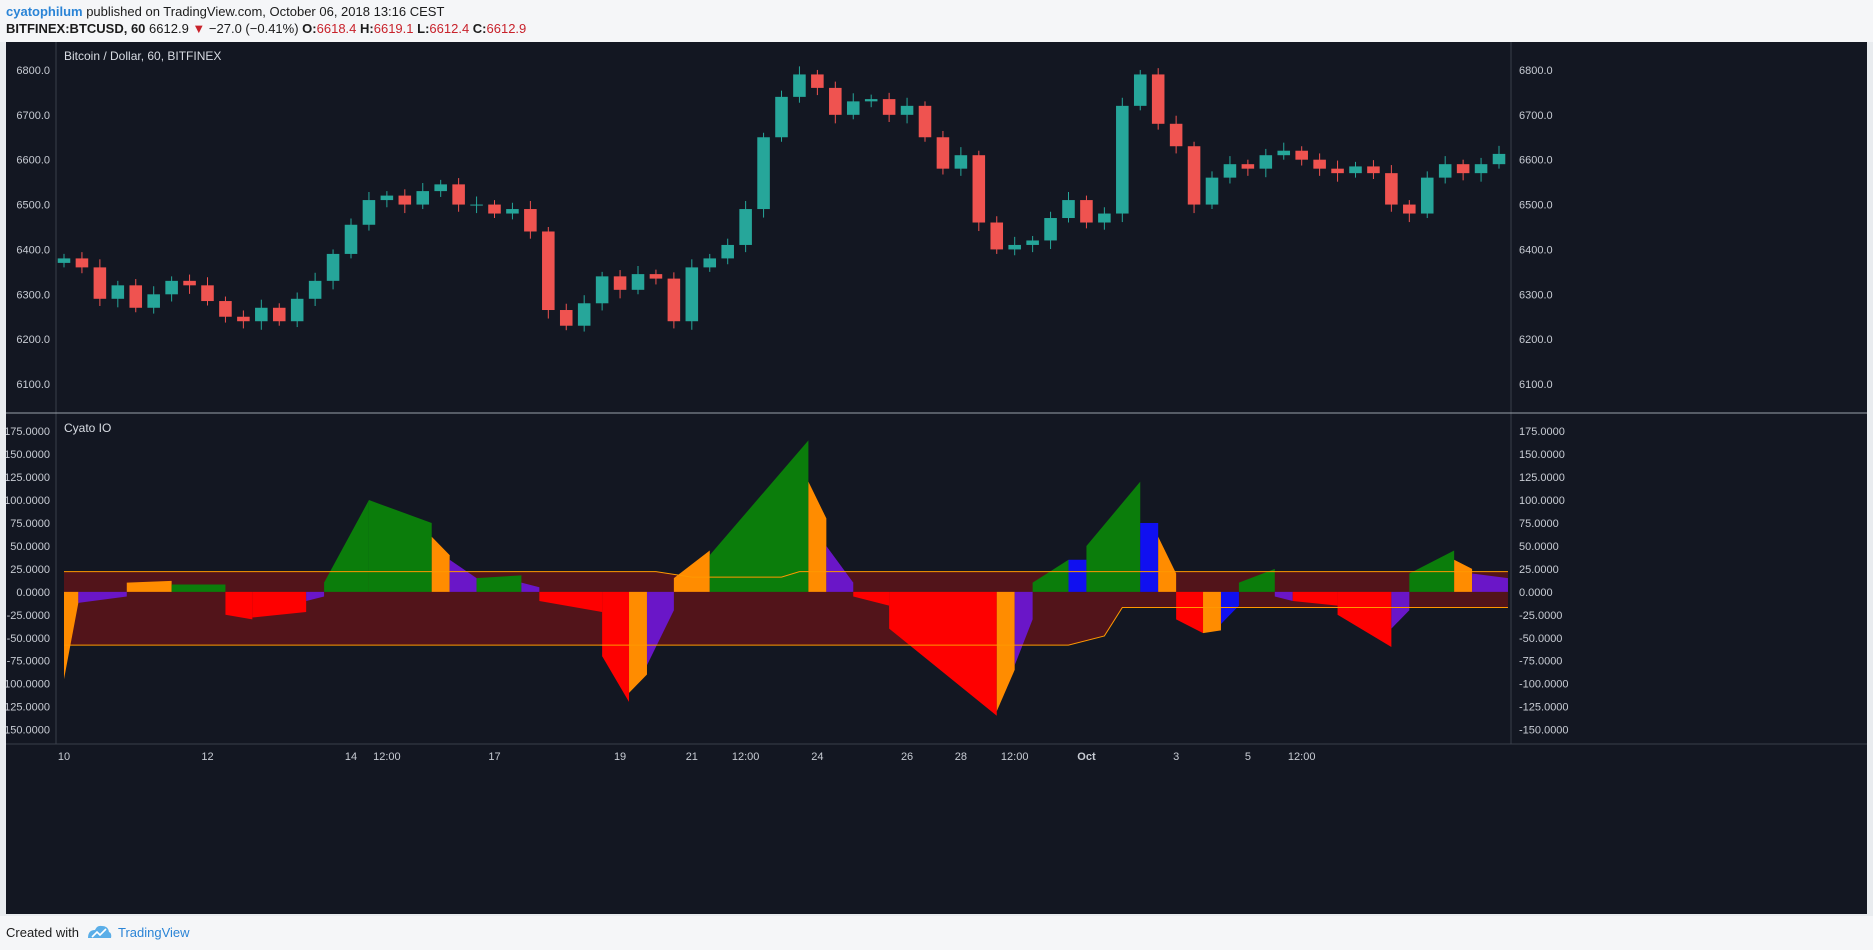  I want to click on symbol-label: BITFINEX:BTCUSD, 60, so click(76, 28).